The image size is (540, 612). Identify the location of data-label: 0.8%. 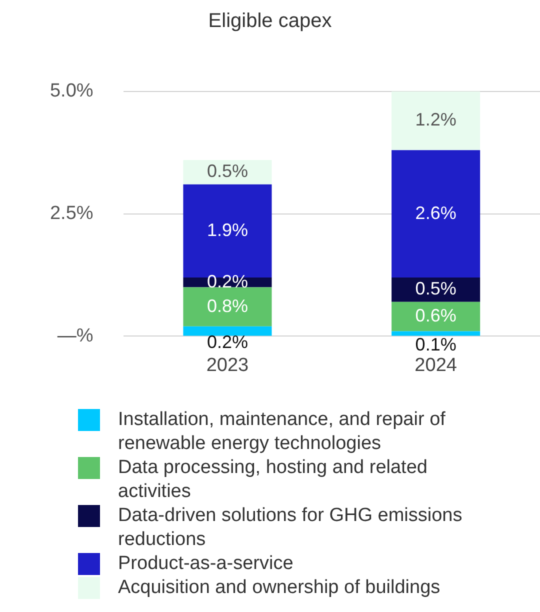
(227, 306).